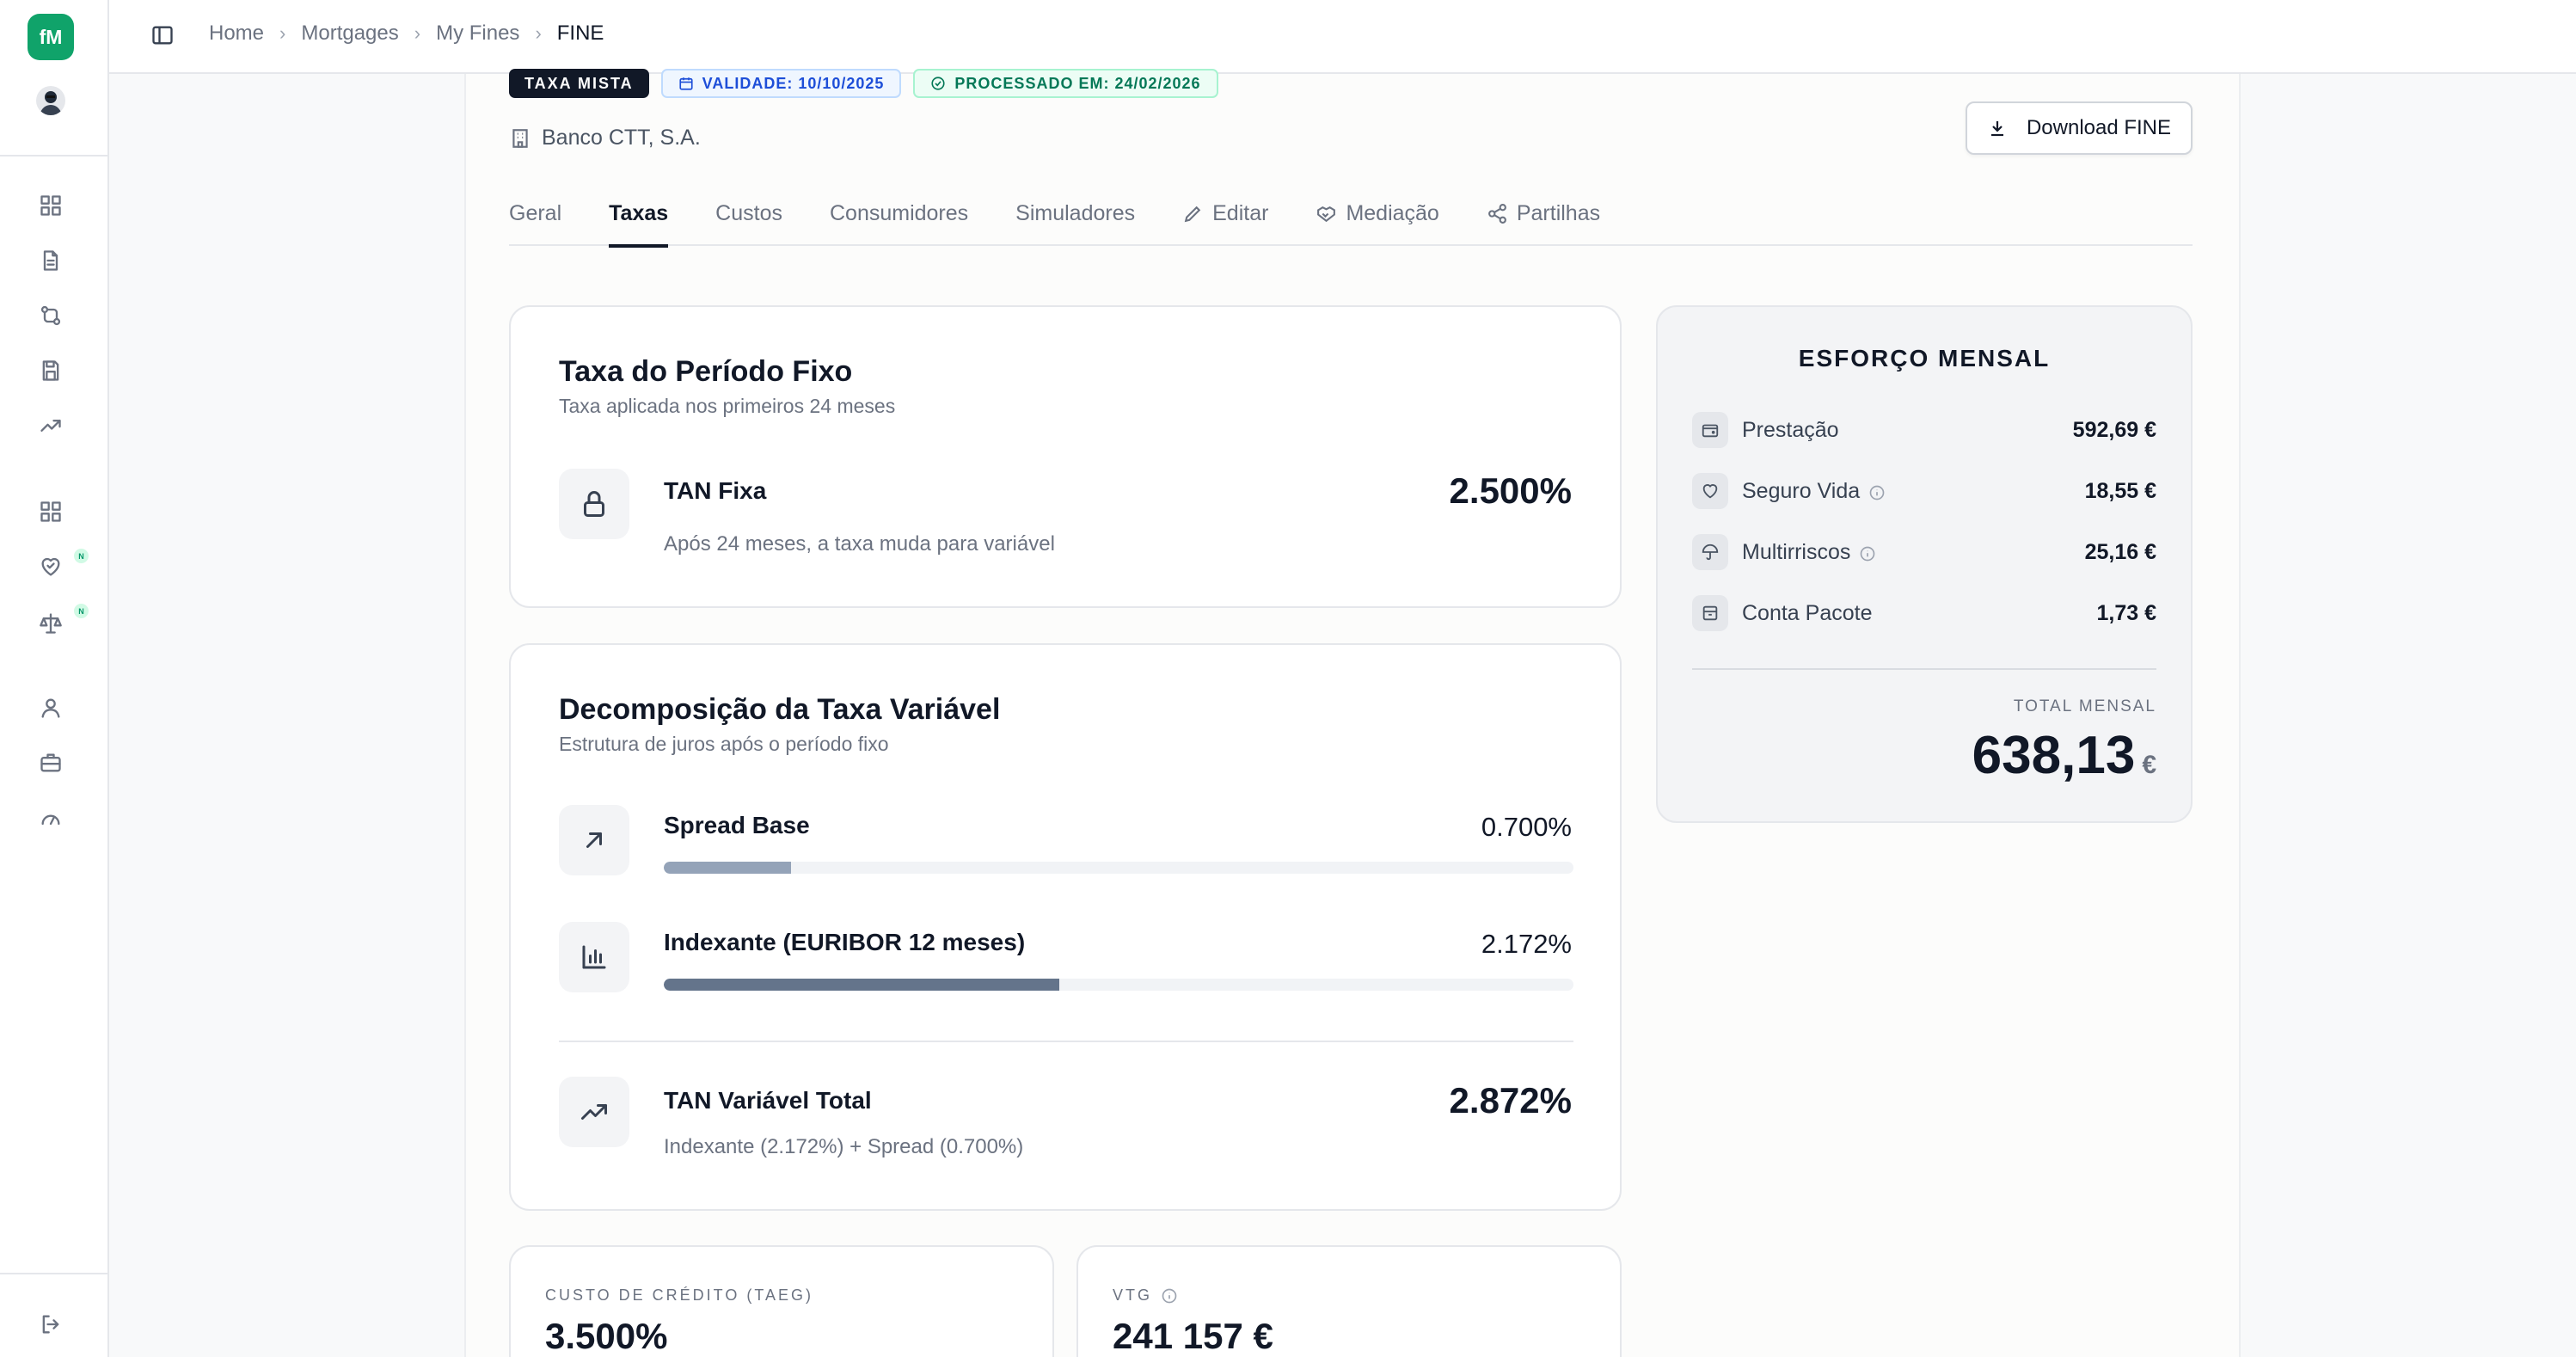  Describe the element at coordinates (51, 37) in the screenshot. I see `app-logo: fM` at that location.